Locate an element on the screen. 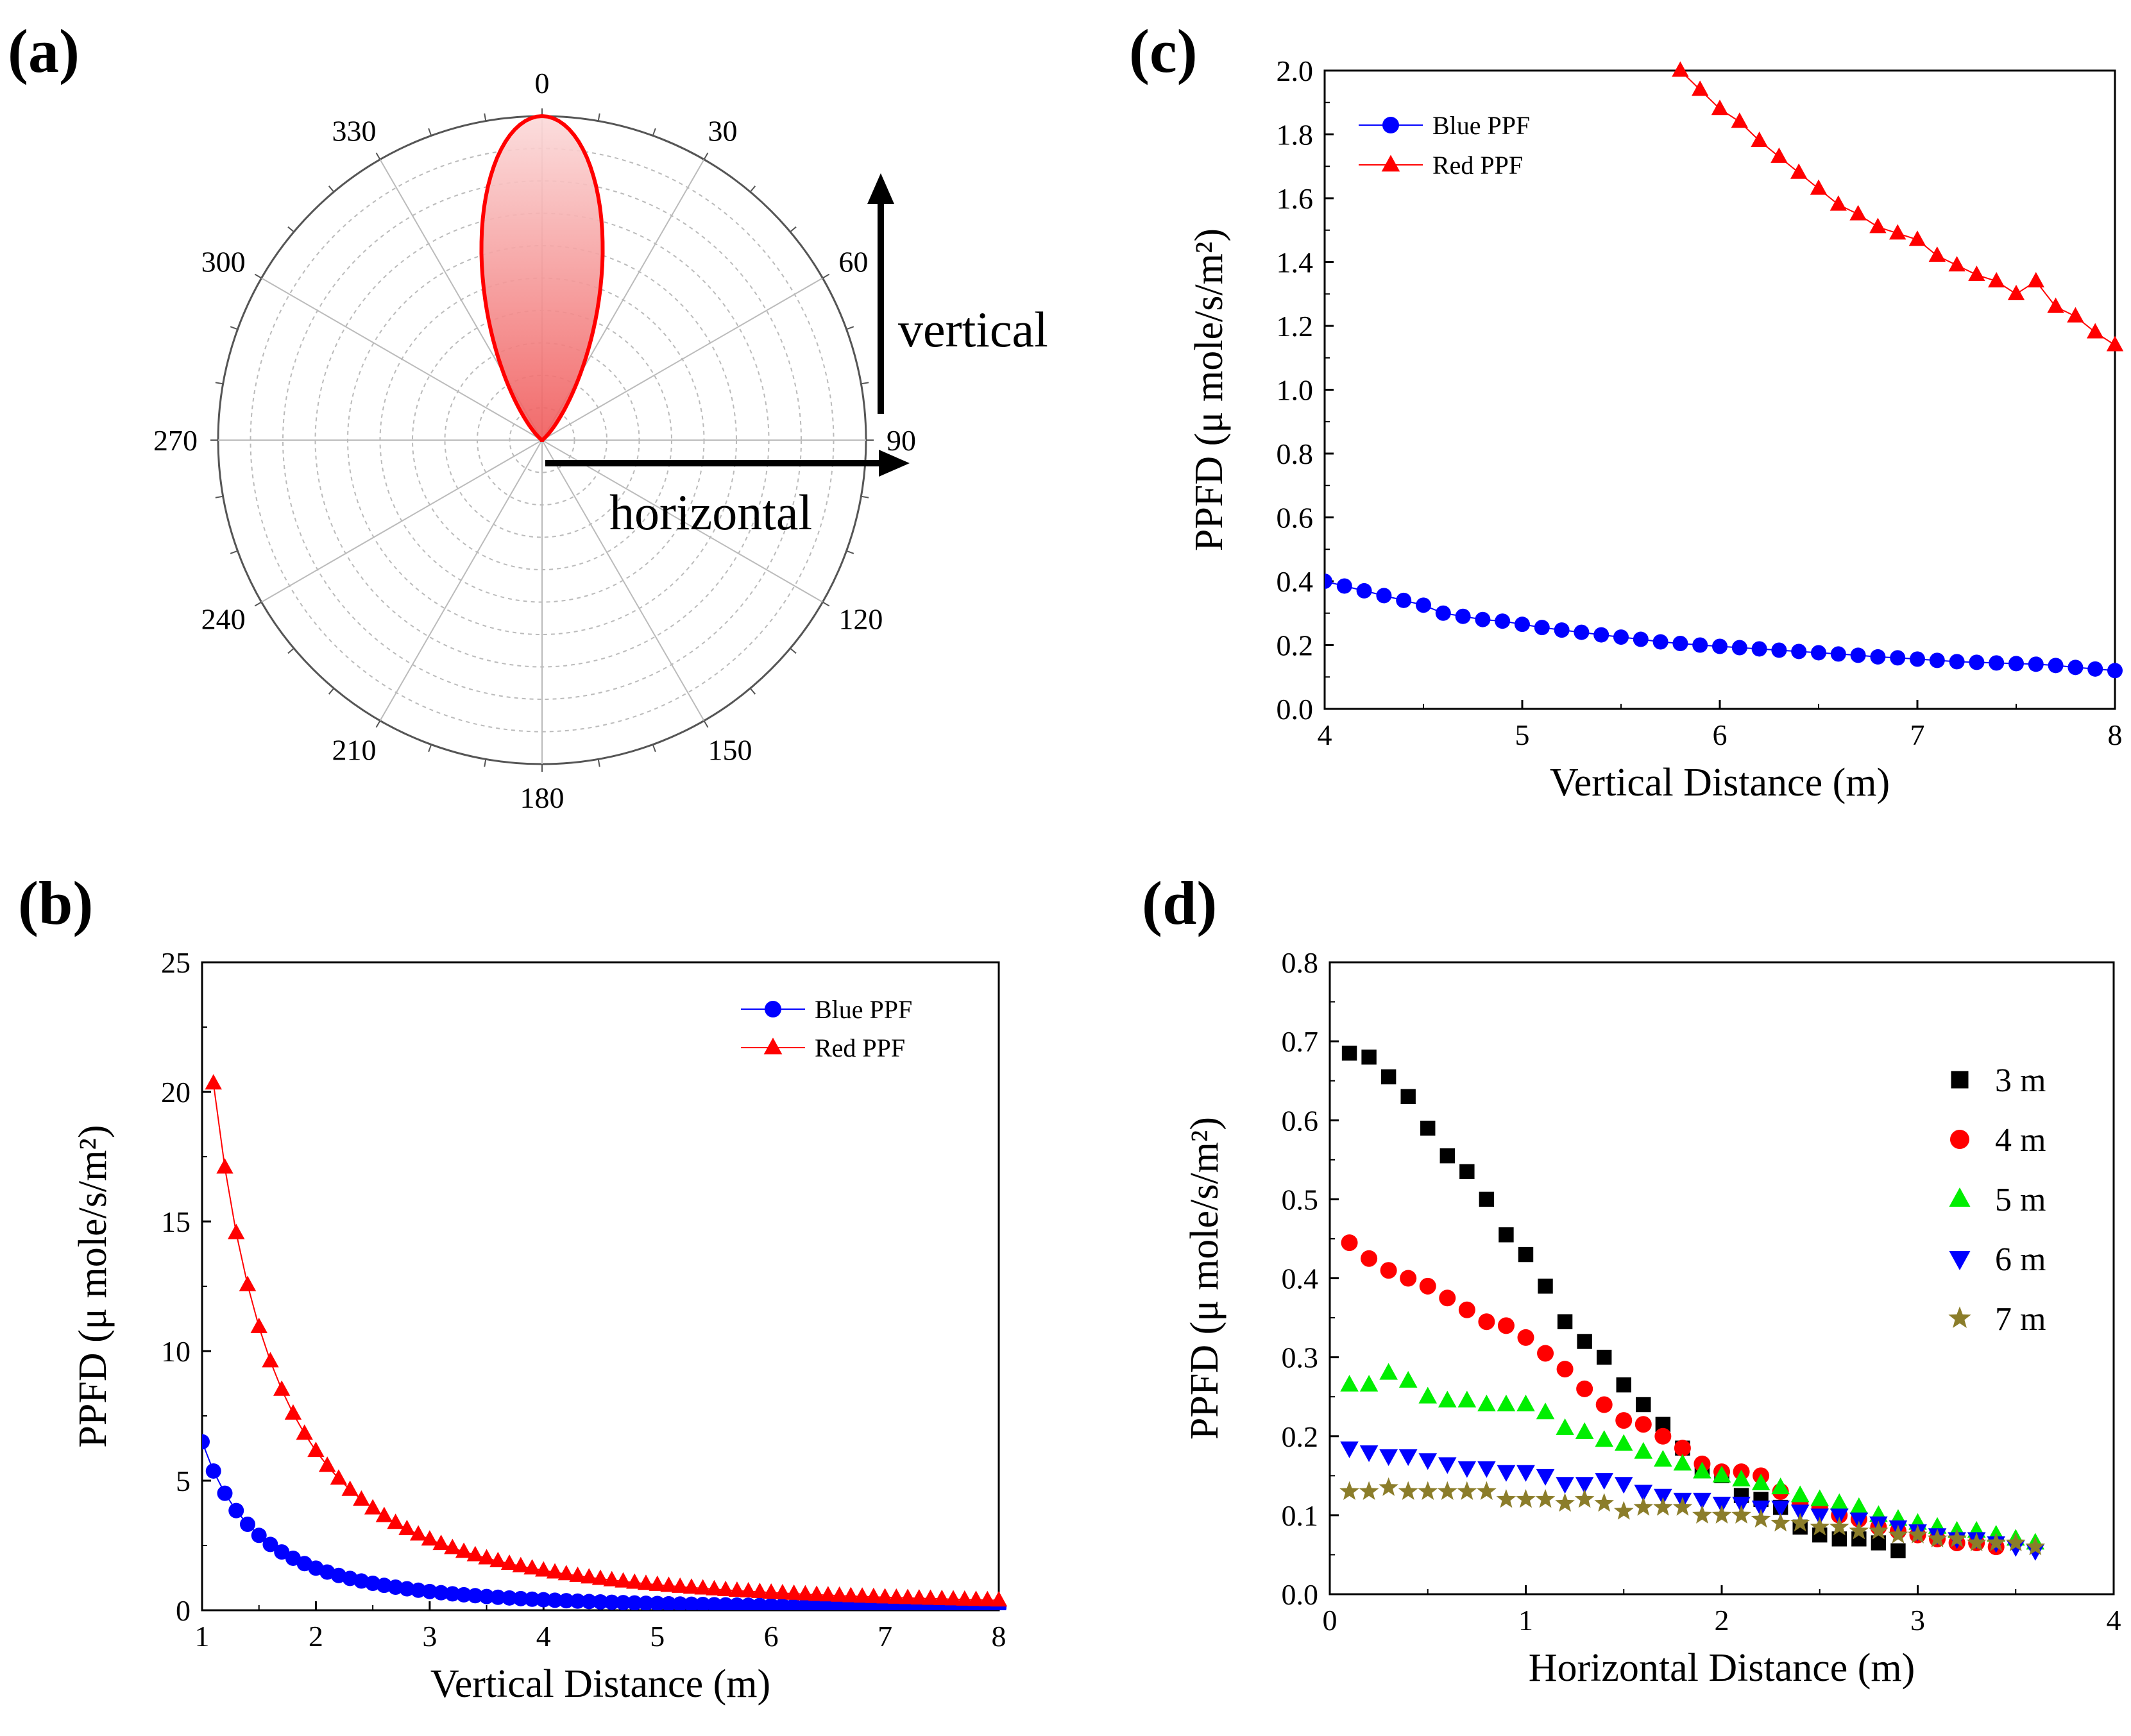  x-tick-label: 4 is located at coordinates (2114, 1620).